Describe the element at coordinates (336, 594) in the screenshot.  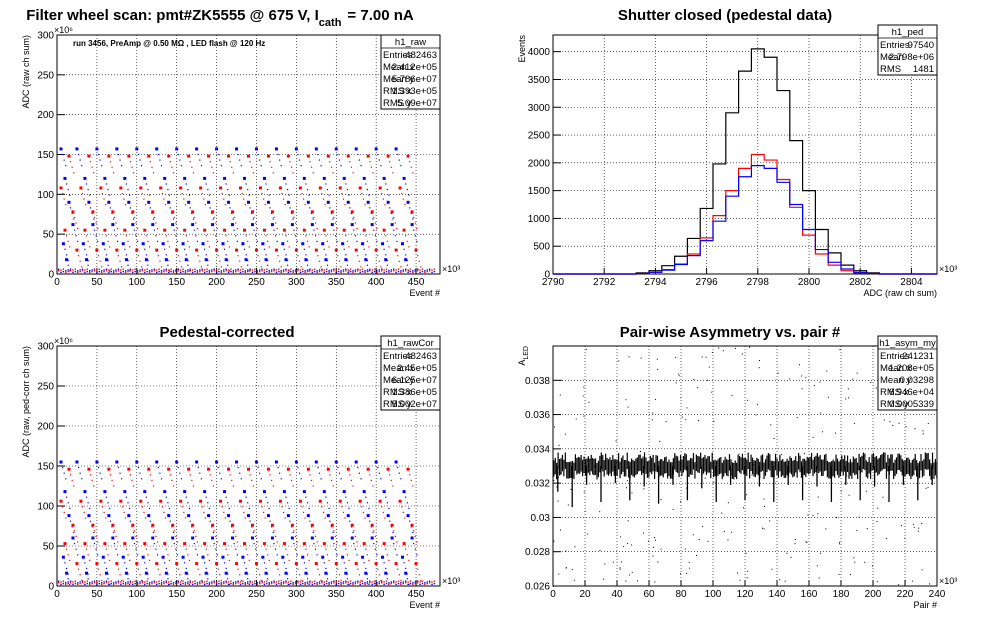
I see `x-tick-label: 350` at that location.